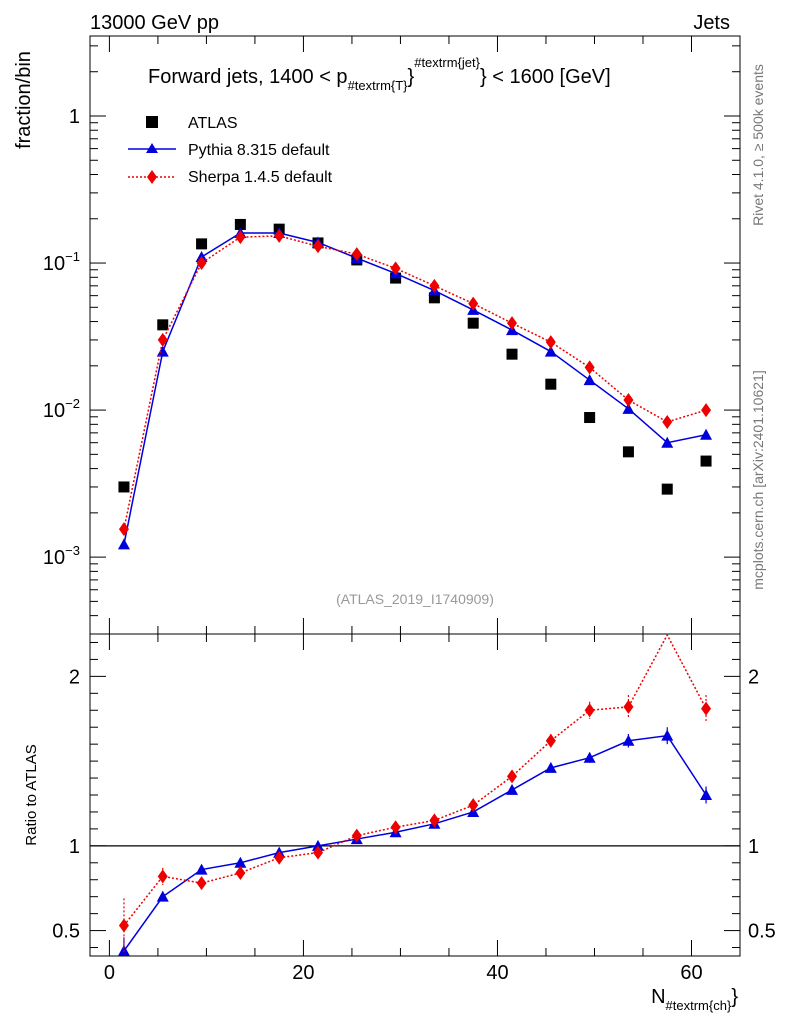 The width and height of the screenshot is (786, 1024). What do you see at coordinates (447, 62) in the screenshot?
I see `main-title-superscript: #textrm{jet}` at bounding box center [447, 62].